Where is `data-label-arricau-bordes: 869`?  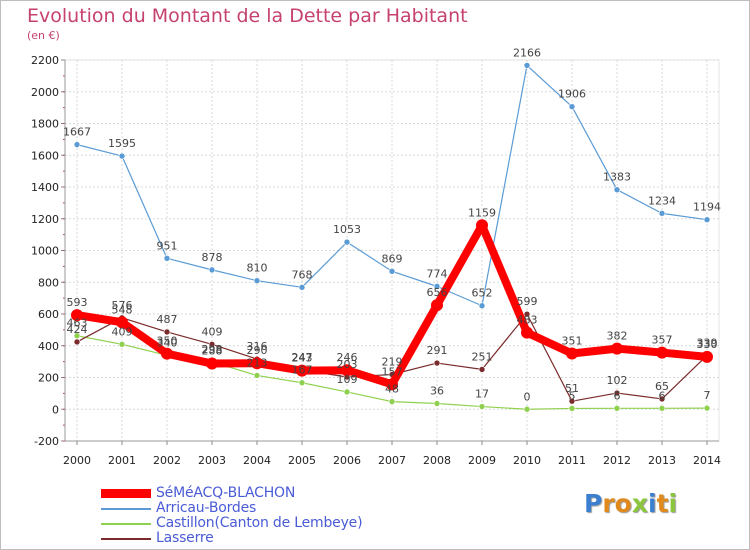
data-label-arricau-bordes: 869 is located at coordinates (392, 258).